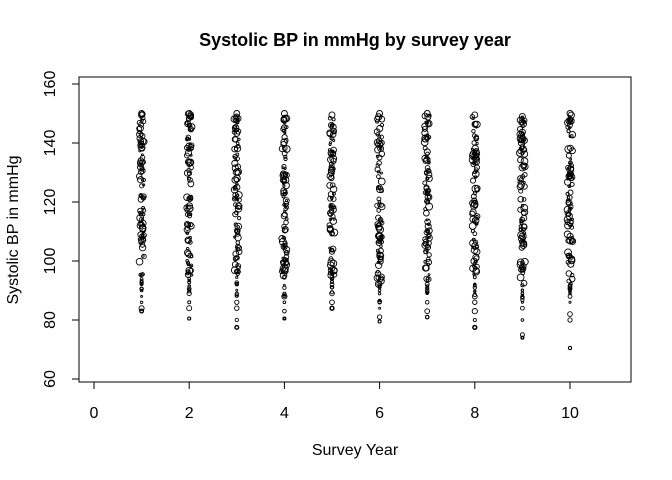 Image resolution: width=672 pixels, height=480 pixels. What do you see at coordinates (474, 413) in the screenshot?
I see `x-tick-label: 8` at bounding box center [474, 413].